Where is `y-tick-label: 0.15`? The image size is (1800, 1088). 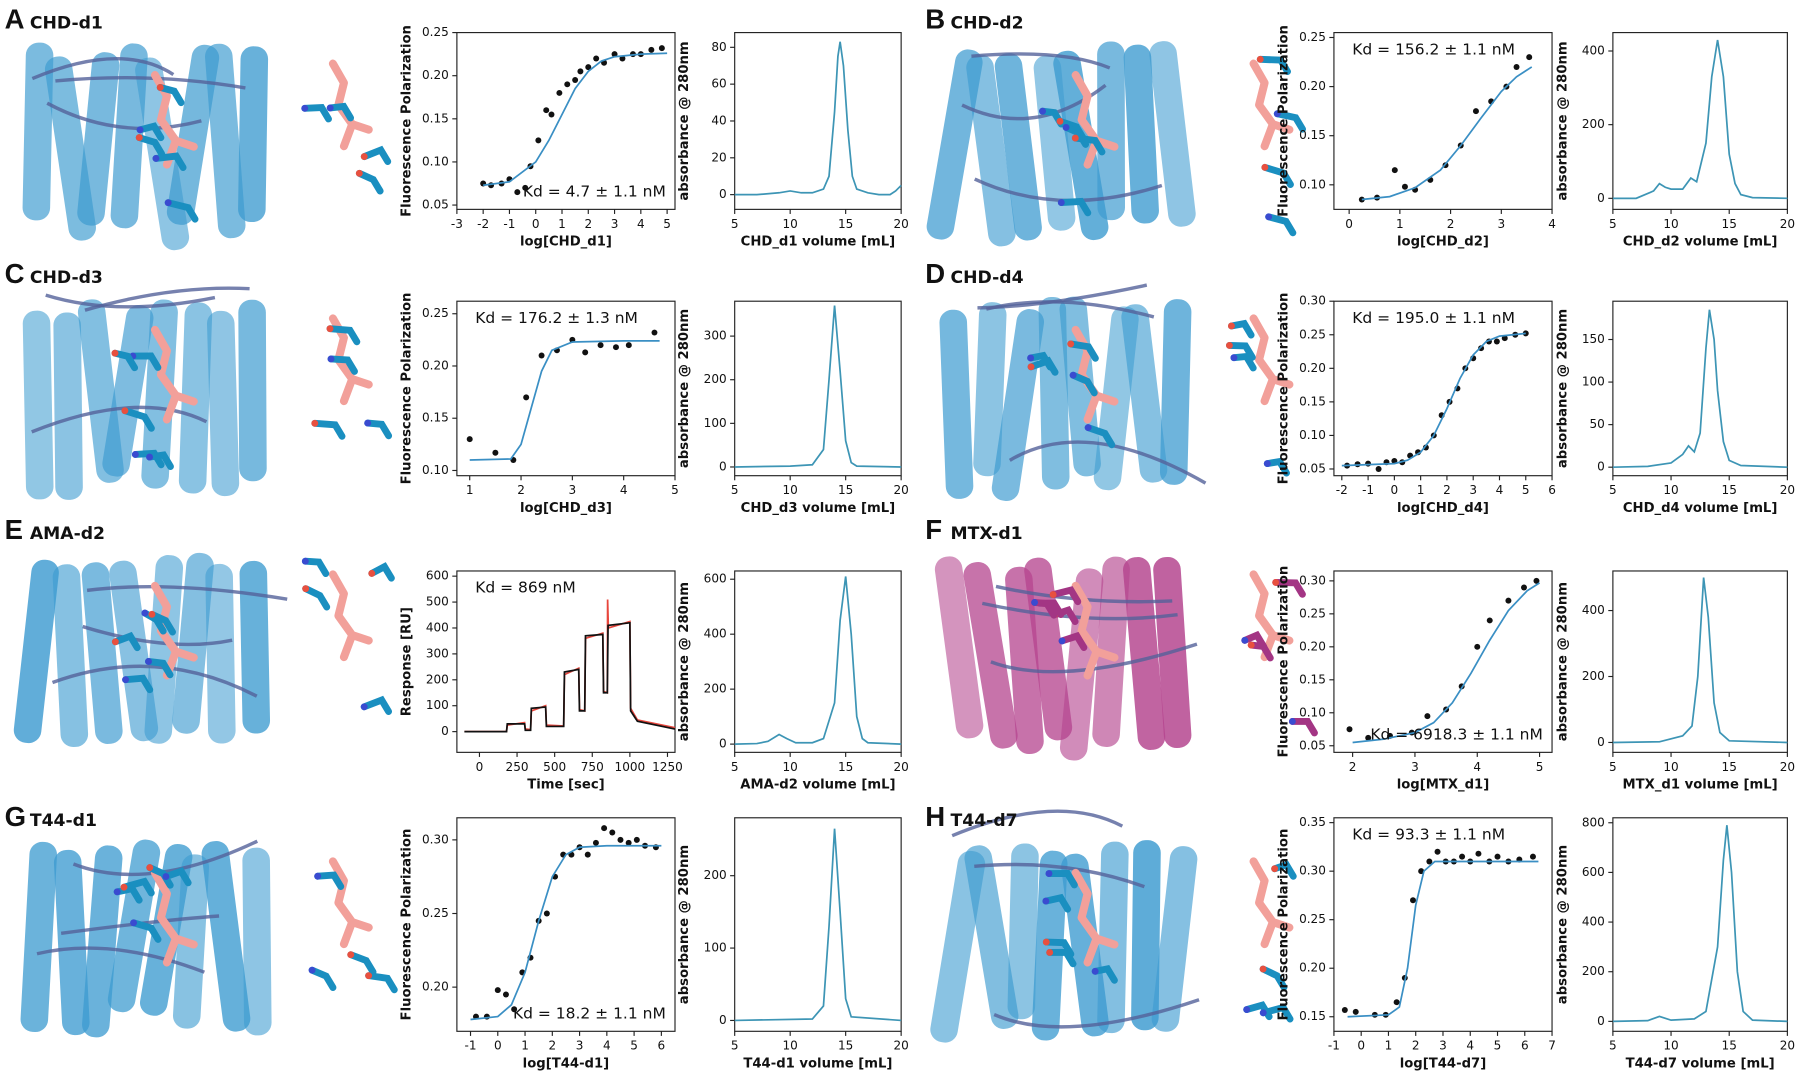 y-tick-label: 0.15 is located at coordinates (1312, 679).